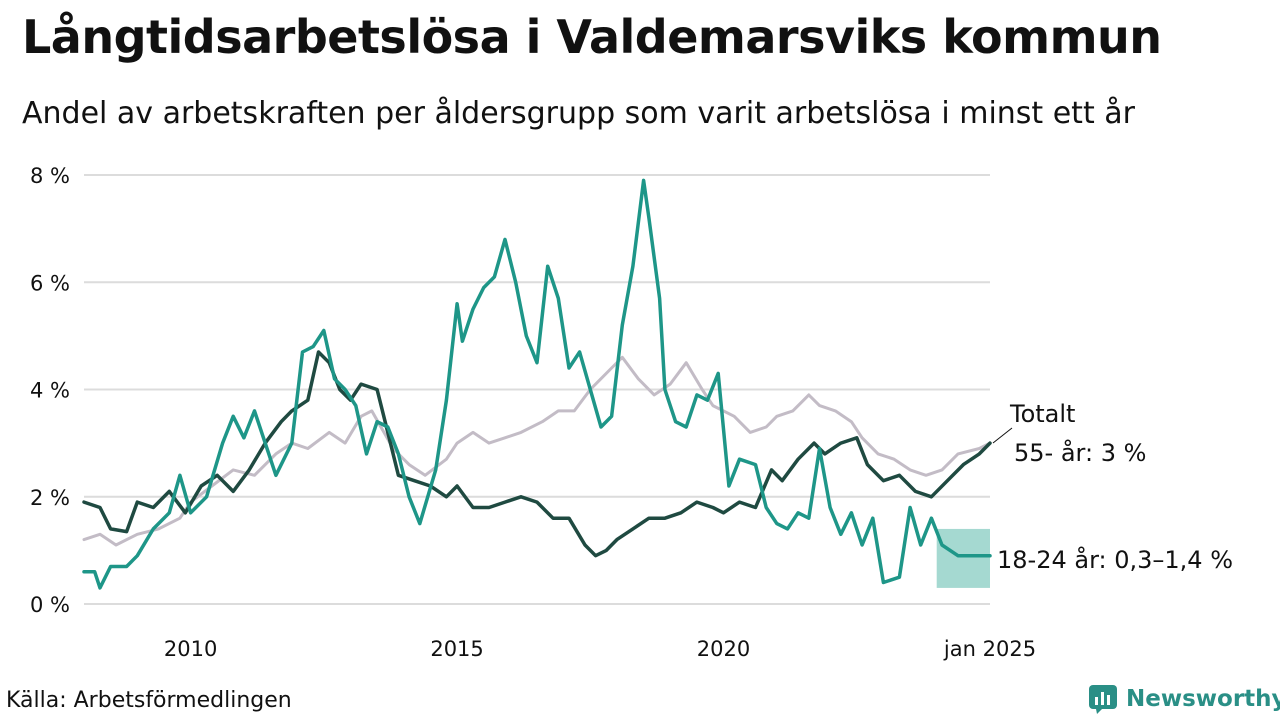 This screenshot has width=1280, height=720. Describe the element at coordinates (1112, 487) in the screenshot. I see `series-end-labels: Totalt 55- år: 3 % 18-24 år: 0,3–1,4 %` at that location.